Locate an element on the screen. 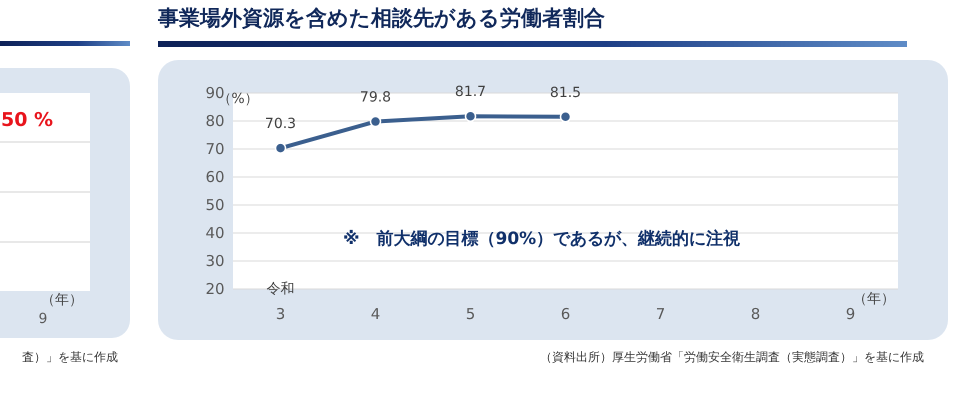  x-tick-label: 3 is located at coordinates (281, 314).